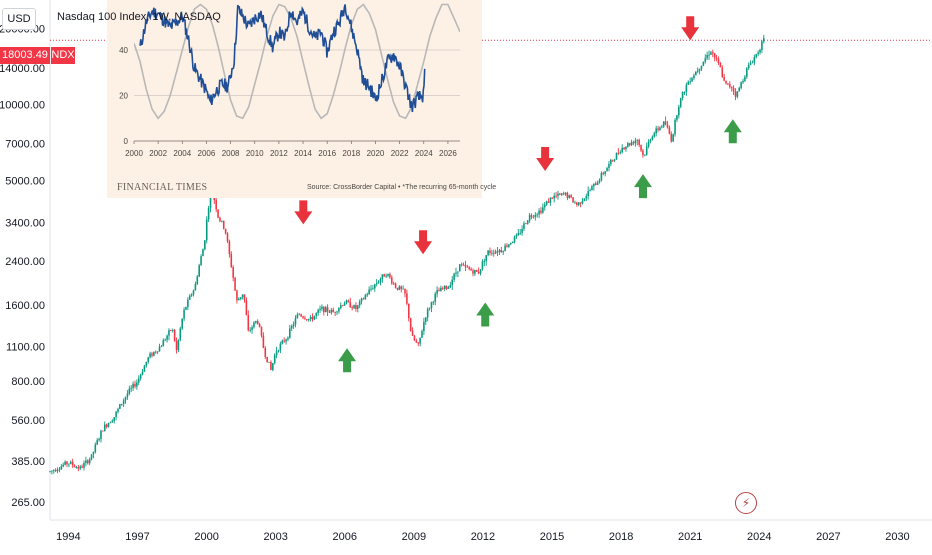 This screenshot has height=555, width=932. I want to click on x-tick-label: 2000, so click(206, 537).